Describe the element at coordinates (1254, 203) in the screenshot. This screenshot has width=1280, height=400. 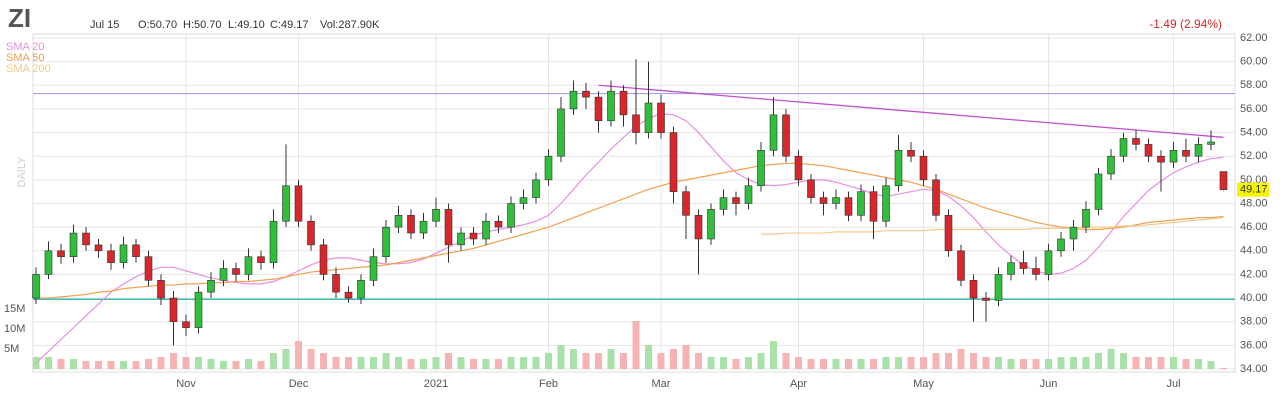
I see `y-tick-label: 48.00` at that location.